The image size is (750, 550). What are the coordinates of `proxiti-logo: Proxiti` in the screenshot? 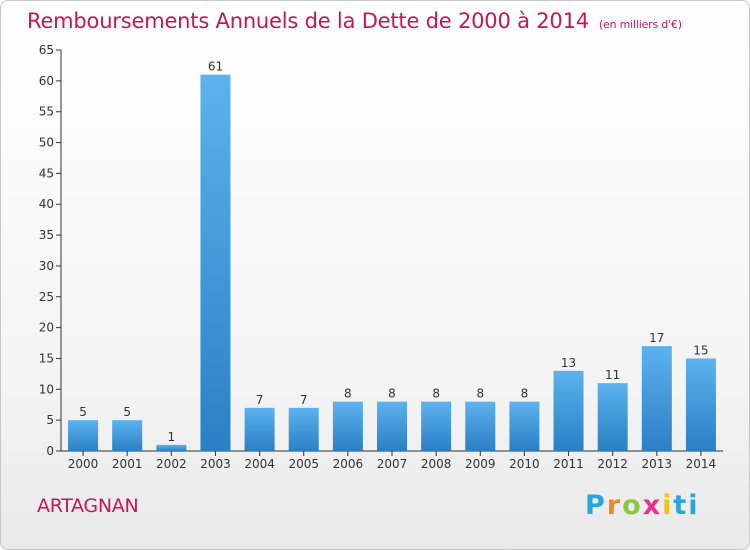 It's located at (642, 505).